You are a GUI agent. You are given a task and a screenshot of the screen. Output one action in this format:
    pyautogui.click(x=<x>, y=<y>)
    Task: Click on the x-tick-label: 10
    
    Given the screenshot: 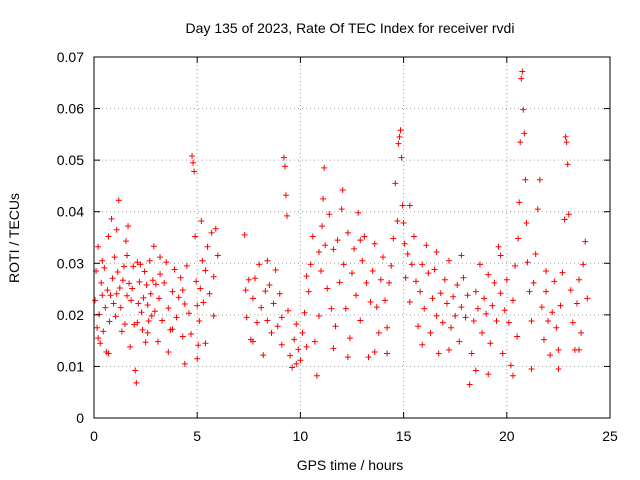 What is the action you would take?
    pyautogui.click(x=301, y=436)
    